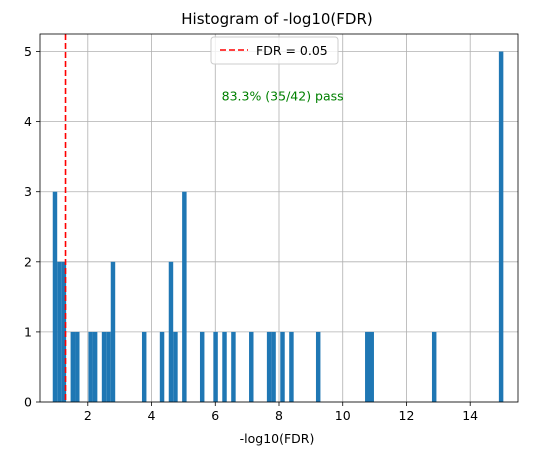 This screenshot has width=534, height=455. What do you see at coordinates (276, 19) in the screenshot?
I see `chart-title: Histogram of -log10(FDR)` at bounding box center [276, 19].